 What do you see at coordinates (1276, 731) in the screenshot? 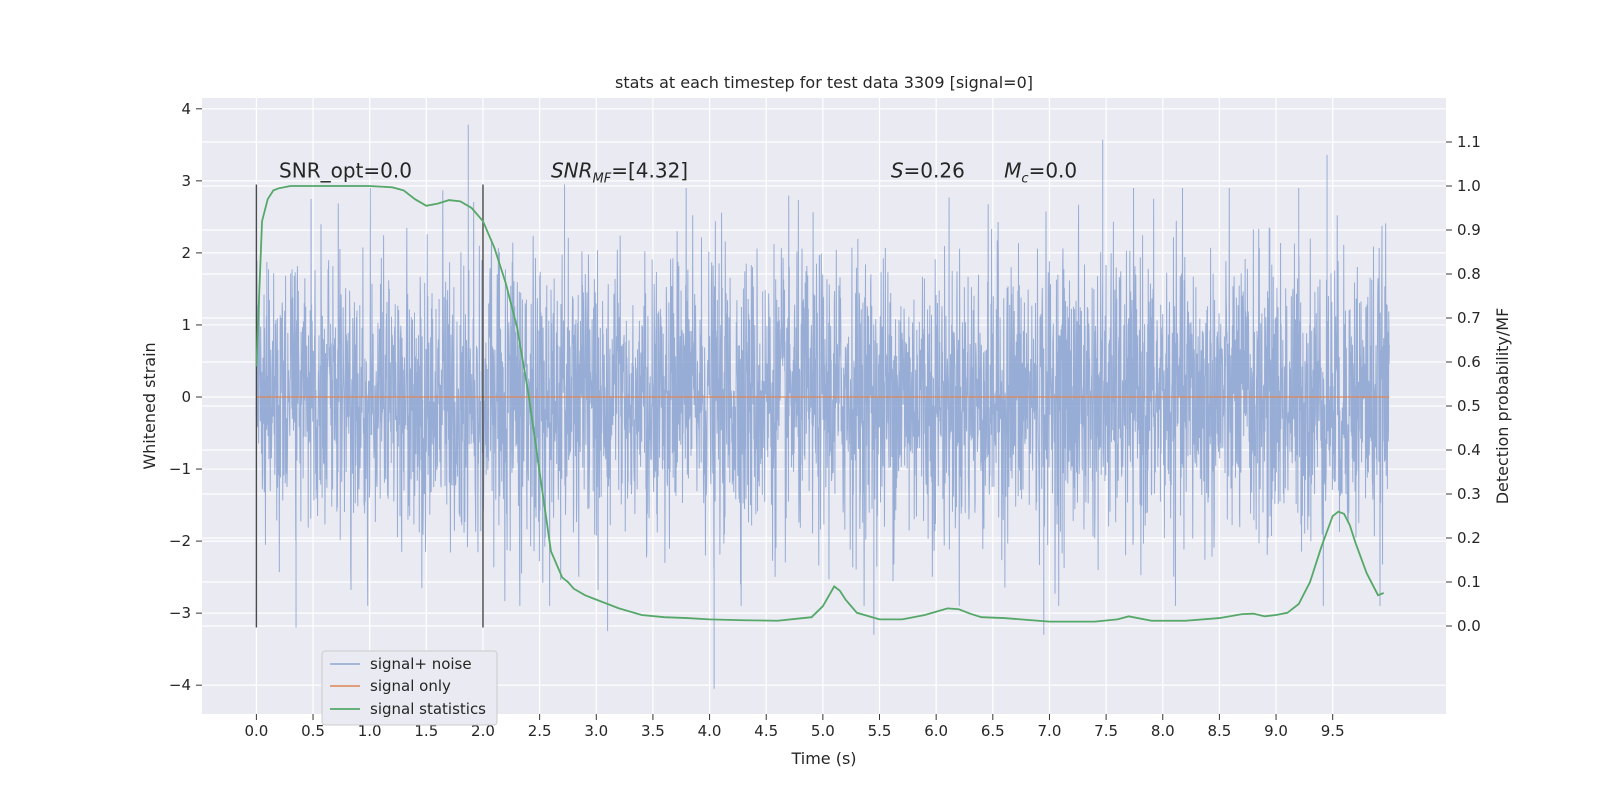
I see `x-tick-label: 9.0` at bounding box center [1276, 731].